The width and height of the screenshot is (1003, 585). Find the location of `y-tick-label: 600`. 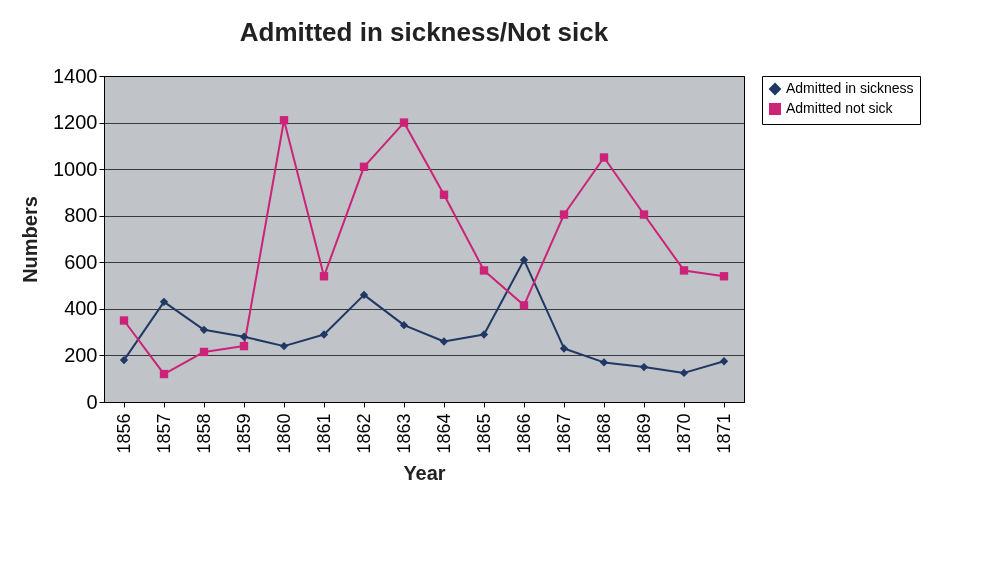

y-tick-label: 600 is located at coordinates (81, 261).